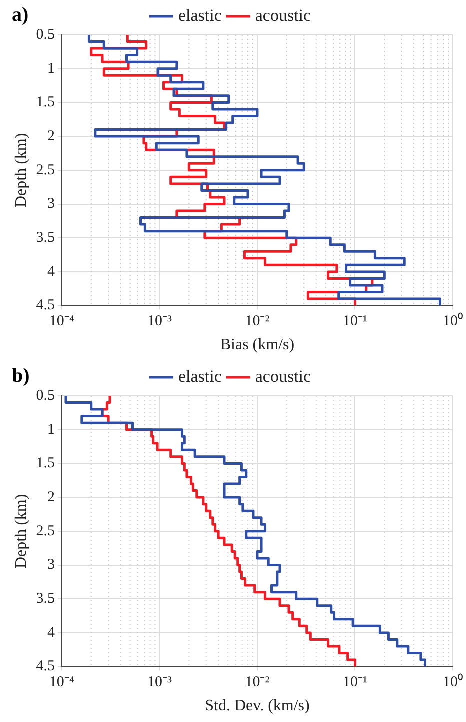  I want to click on x-axis-title: Bias (km/s), so click(257, 345).